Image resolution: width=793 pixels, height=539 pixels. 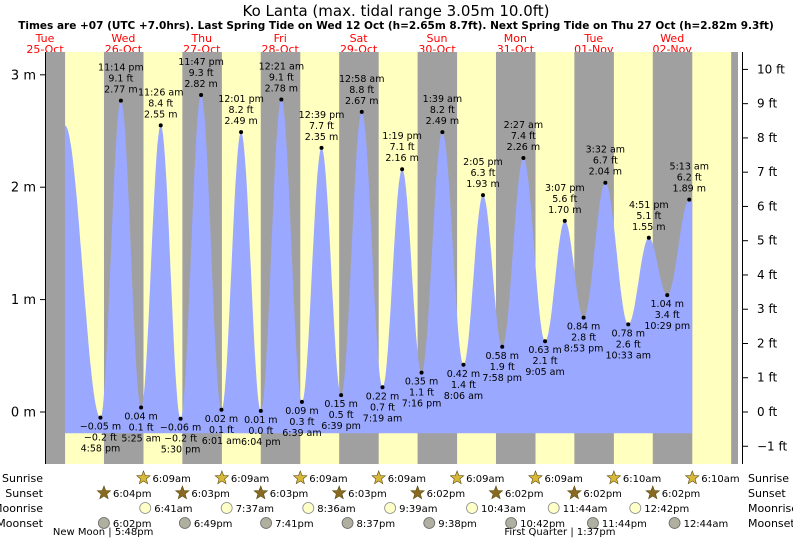 What do you see at coordinates (542, 524) in the screenshot?
I see `moonset-time: 10:42pm` at bounding box center [542, 524].